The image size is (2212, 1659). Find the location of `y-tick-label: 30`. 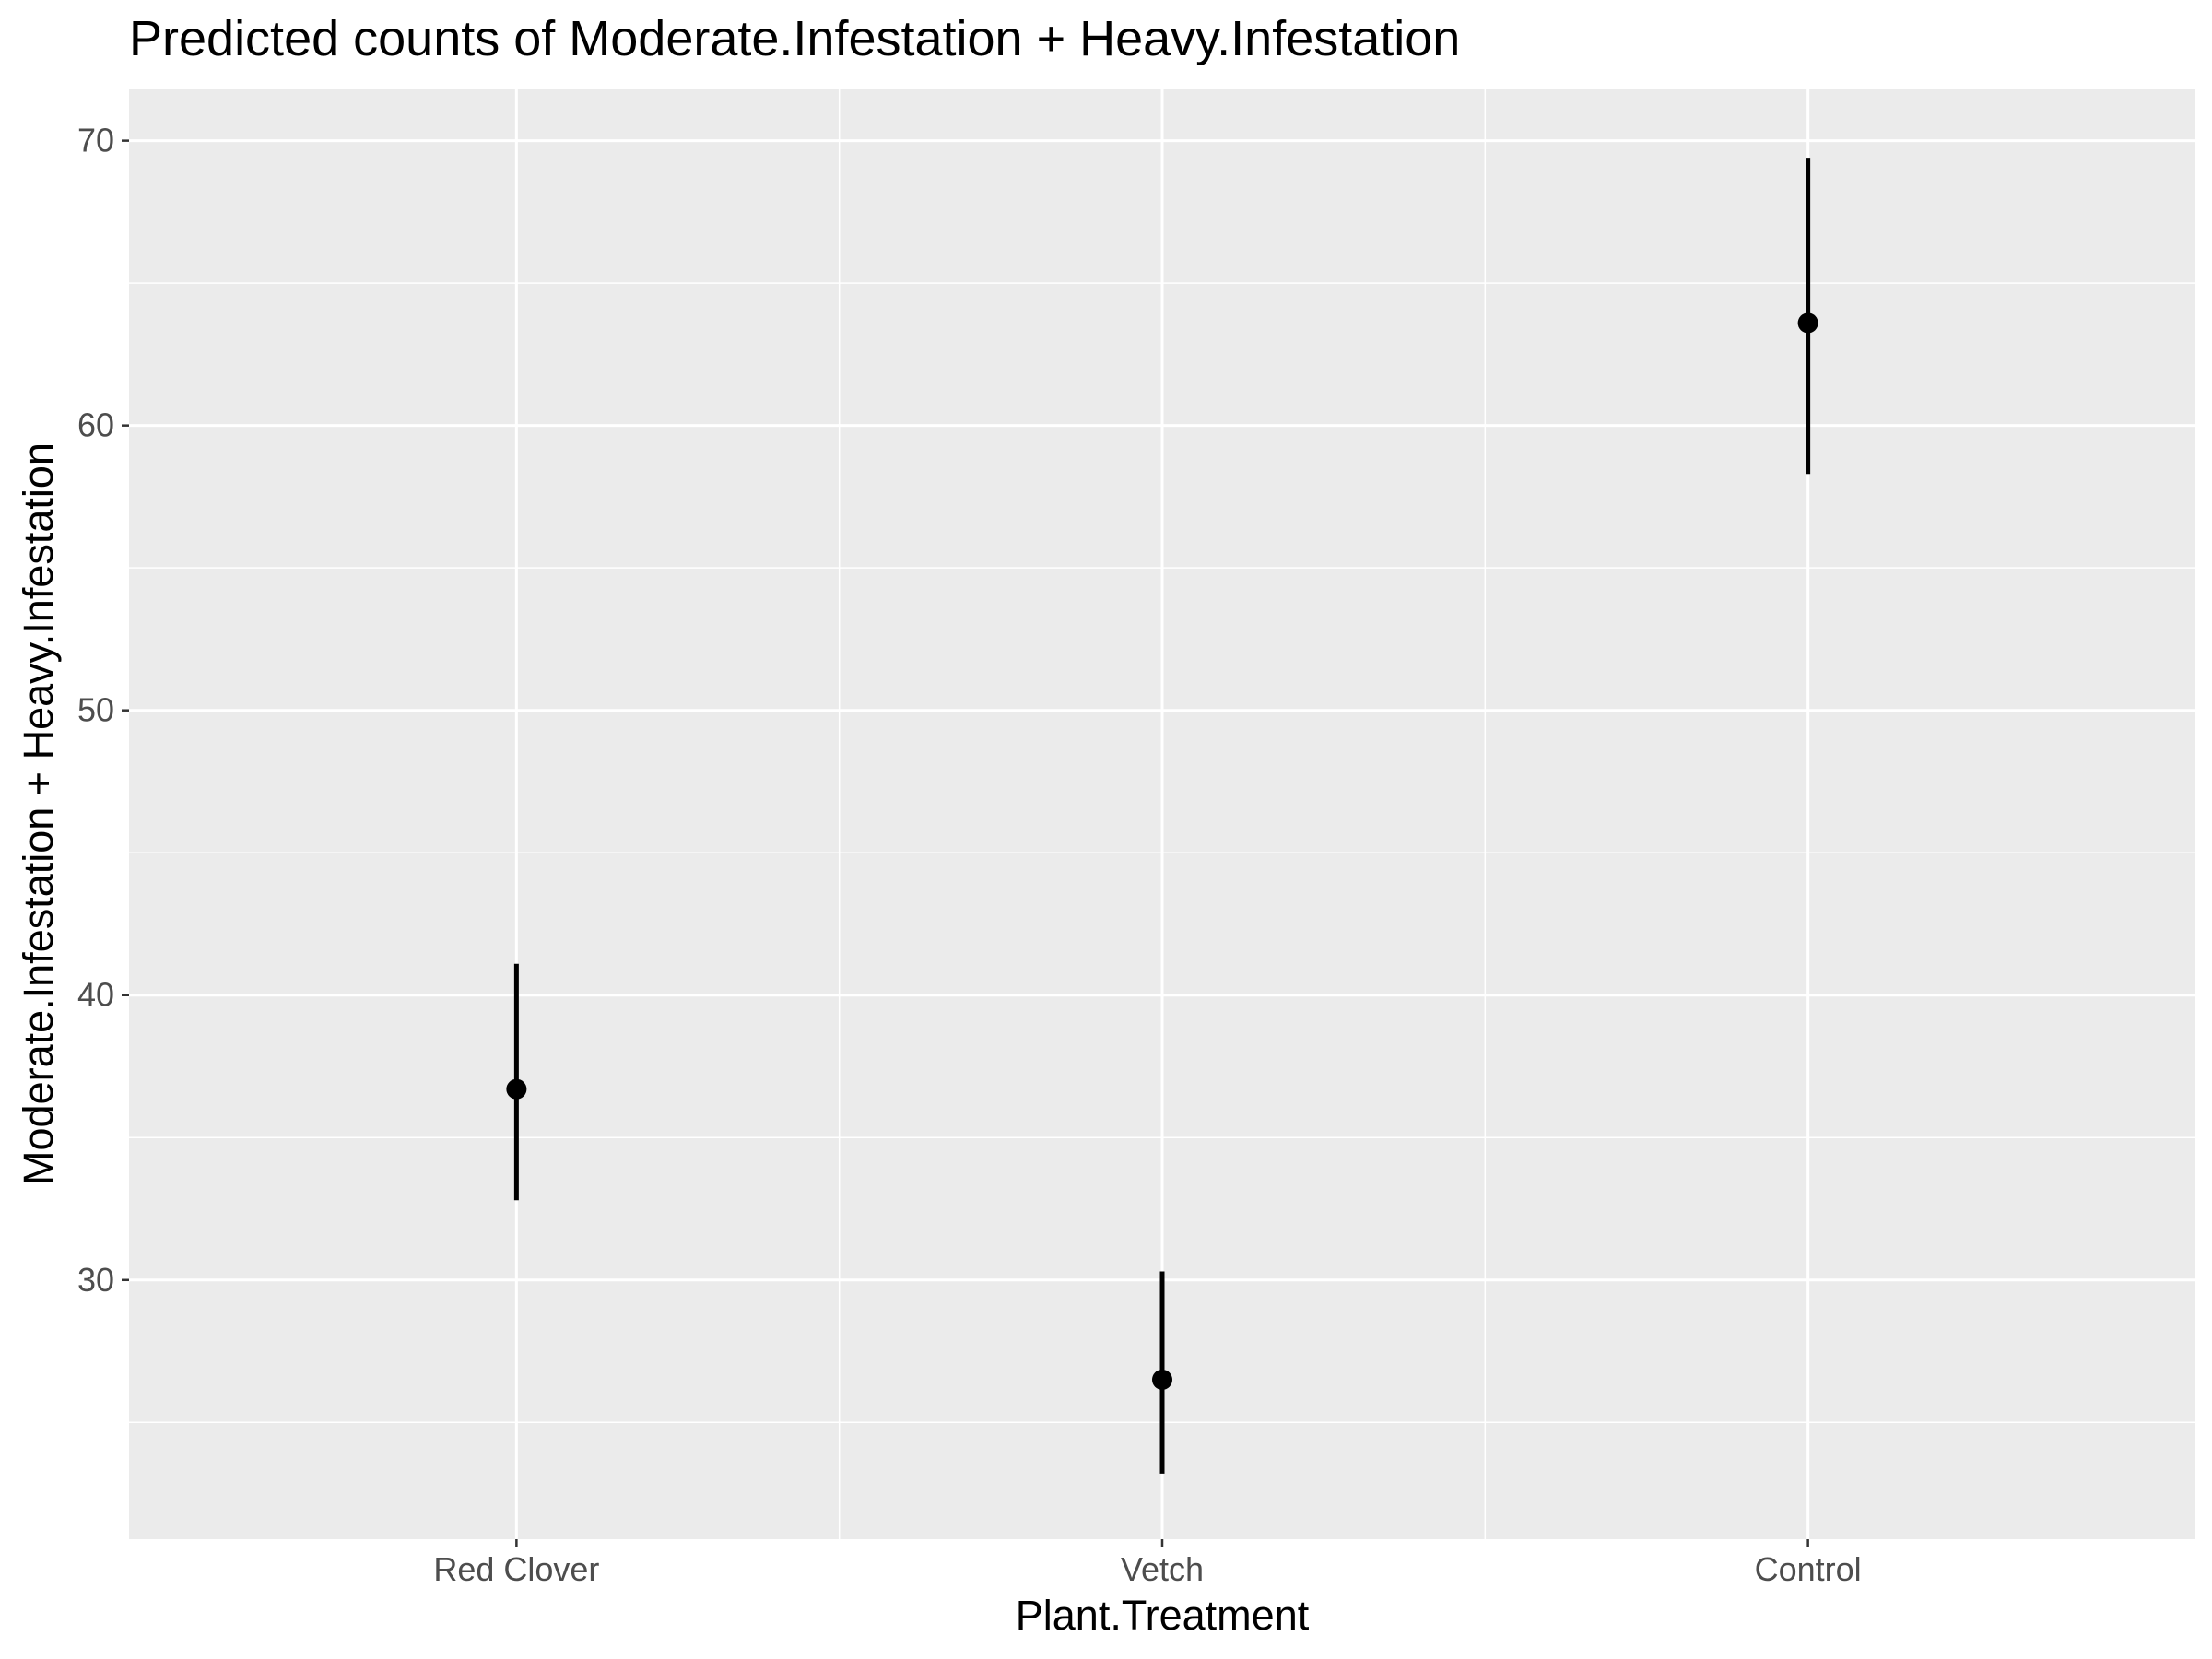

y-tick-label: 30 is located at coordinates (95, 1280).